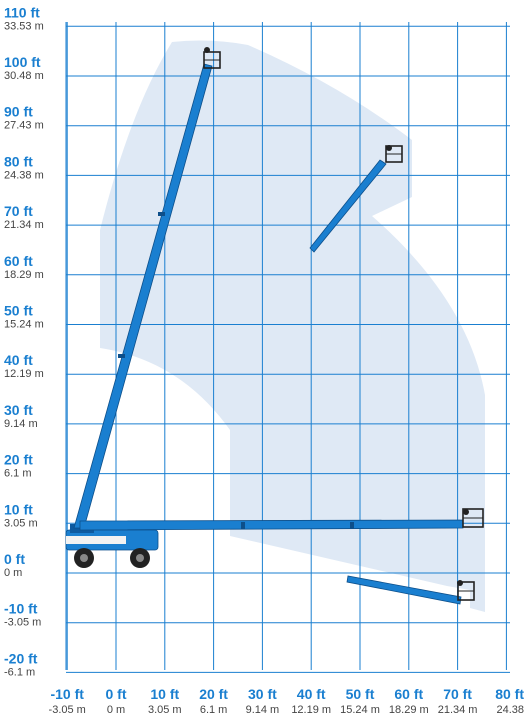 The width and height of the screenshot is (526, 717). I want to click on rear-wheel-hub, so click(84, 558).